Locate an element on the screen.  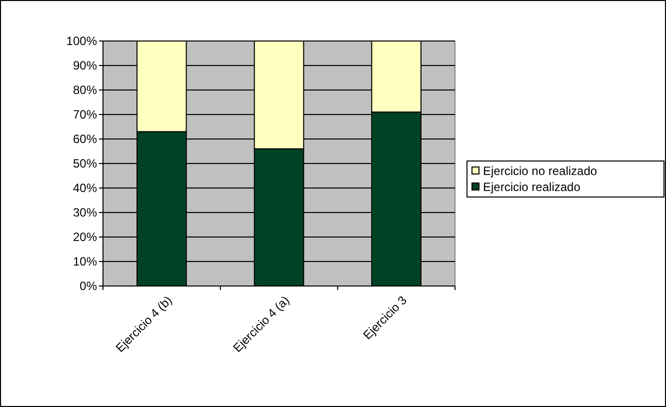
y-tick-label: 80% is located at coordinates (85, 90).